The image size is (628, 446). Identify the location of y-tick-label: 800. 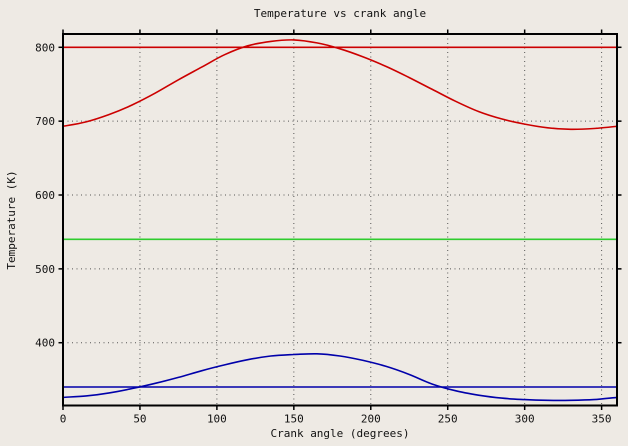
(45, 47).